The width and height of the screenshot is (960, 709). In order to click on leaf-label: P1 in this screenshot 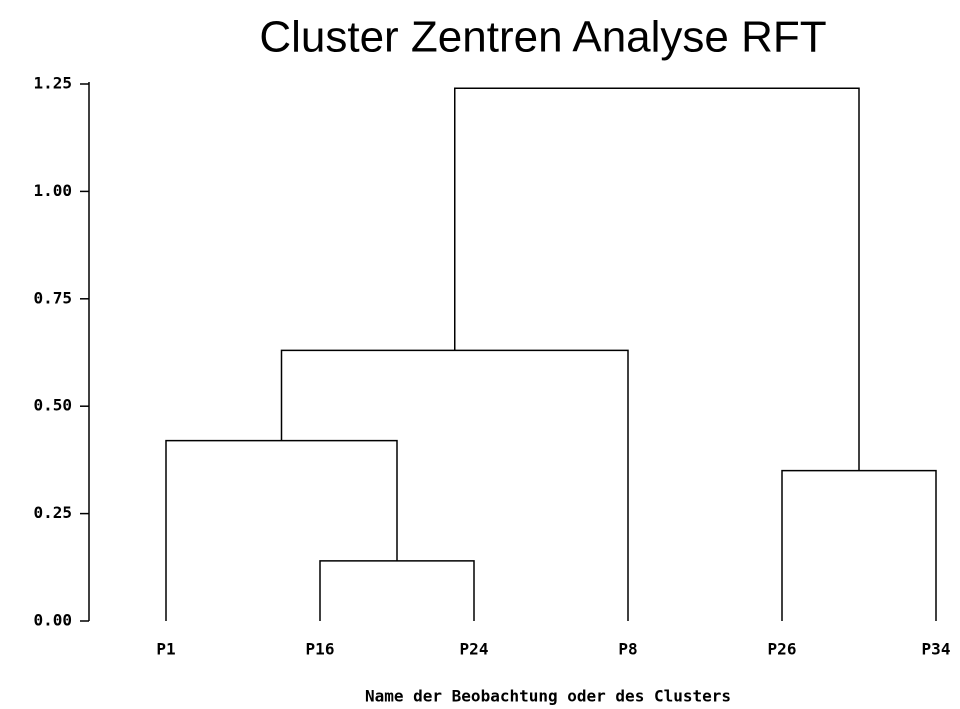, I will do `click(165, 649)`.